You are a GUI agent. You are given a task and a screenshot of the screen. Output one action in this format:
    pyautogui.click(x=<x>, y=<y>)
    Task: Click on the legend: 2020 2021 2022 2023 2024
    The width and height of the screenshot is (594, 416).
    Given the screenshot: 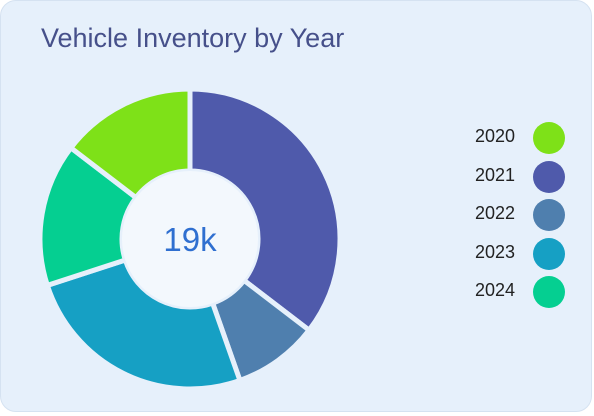 What is the action you would take?
    pyautogui.click(x=525, y=215)
    